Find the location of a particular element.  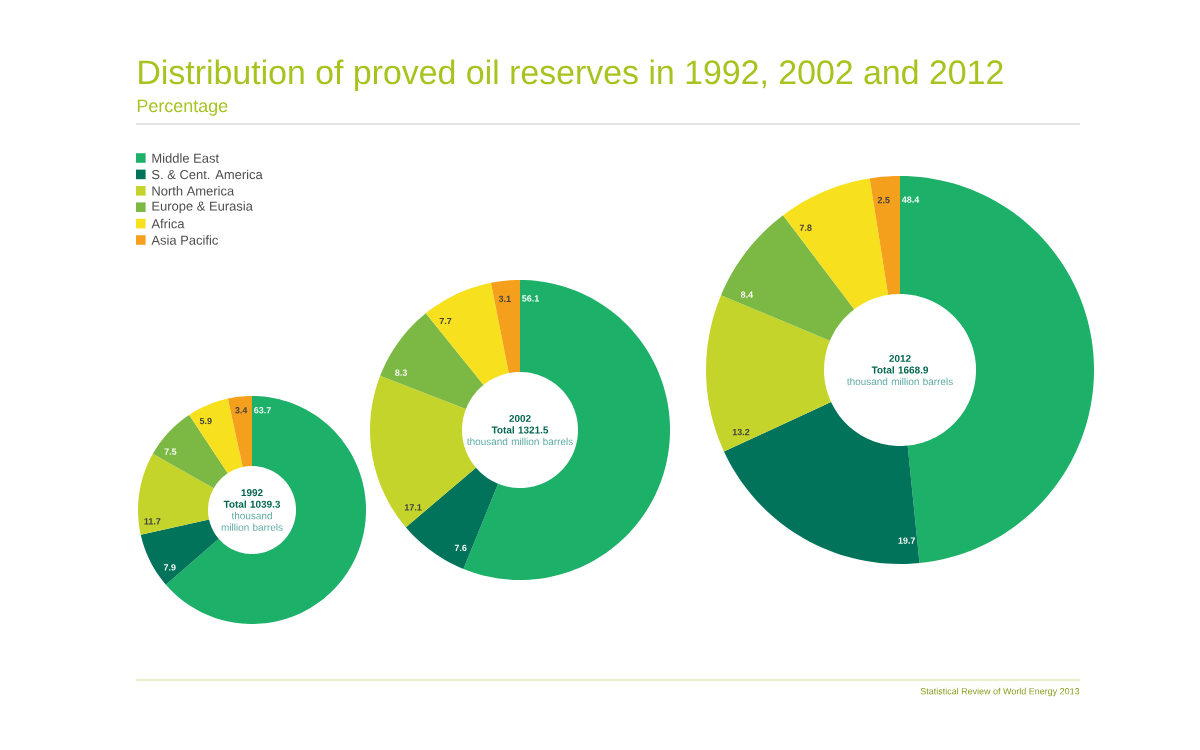

text: Distribution of proved oil reserves in 1992, 2002 and 2012 is located at coordinates (571, 75).